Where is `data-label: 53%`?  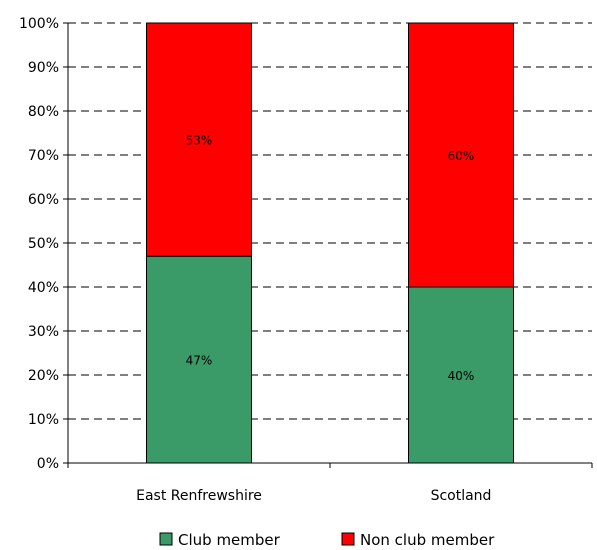
data-label: 53% is located at coordinates (199, 141).